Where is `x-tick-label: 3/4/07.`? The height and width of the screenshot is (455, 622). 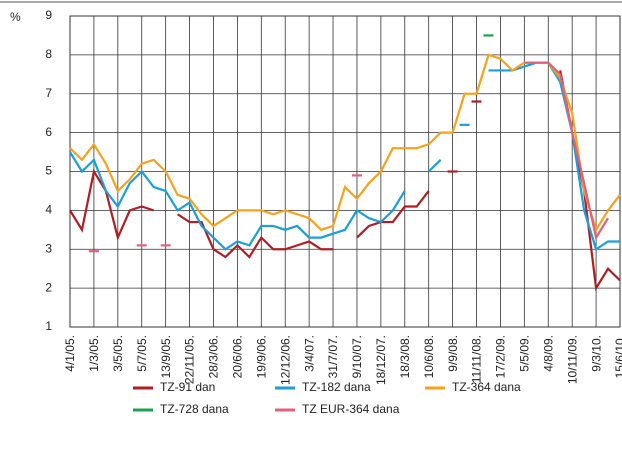
x-tick-label: 3/4/07. is located at coordinates (309, 353).